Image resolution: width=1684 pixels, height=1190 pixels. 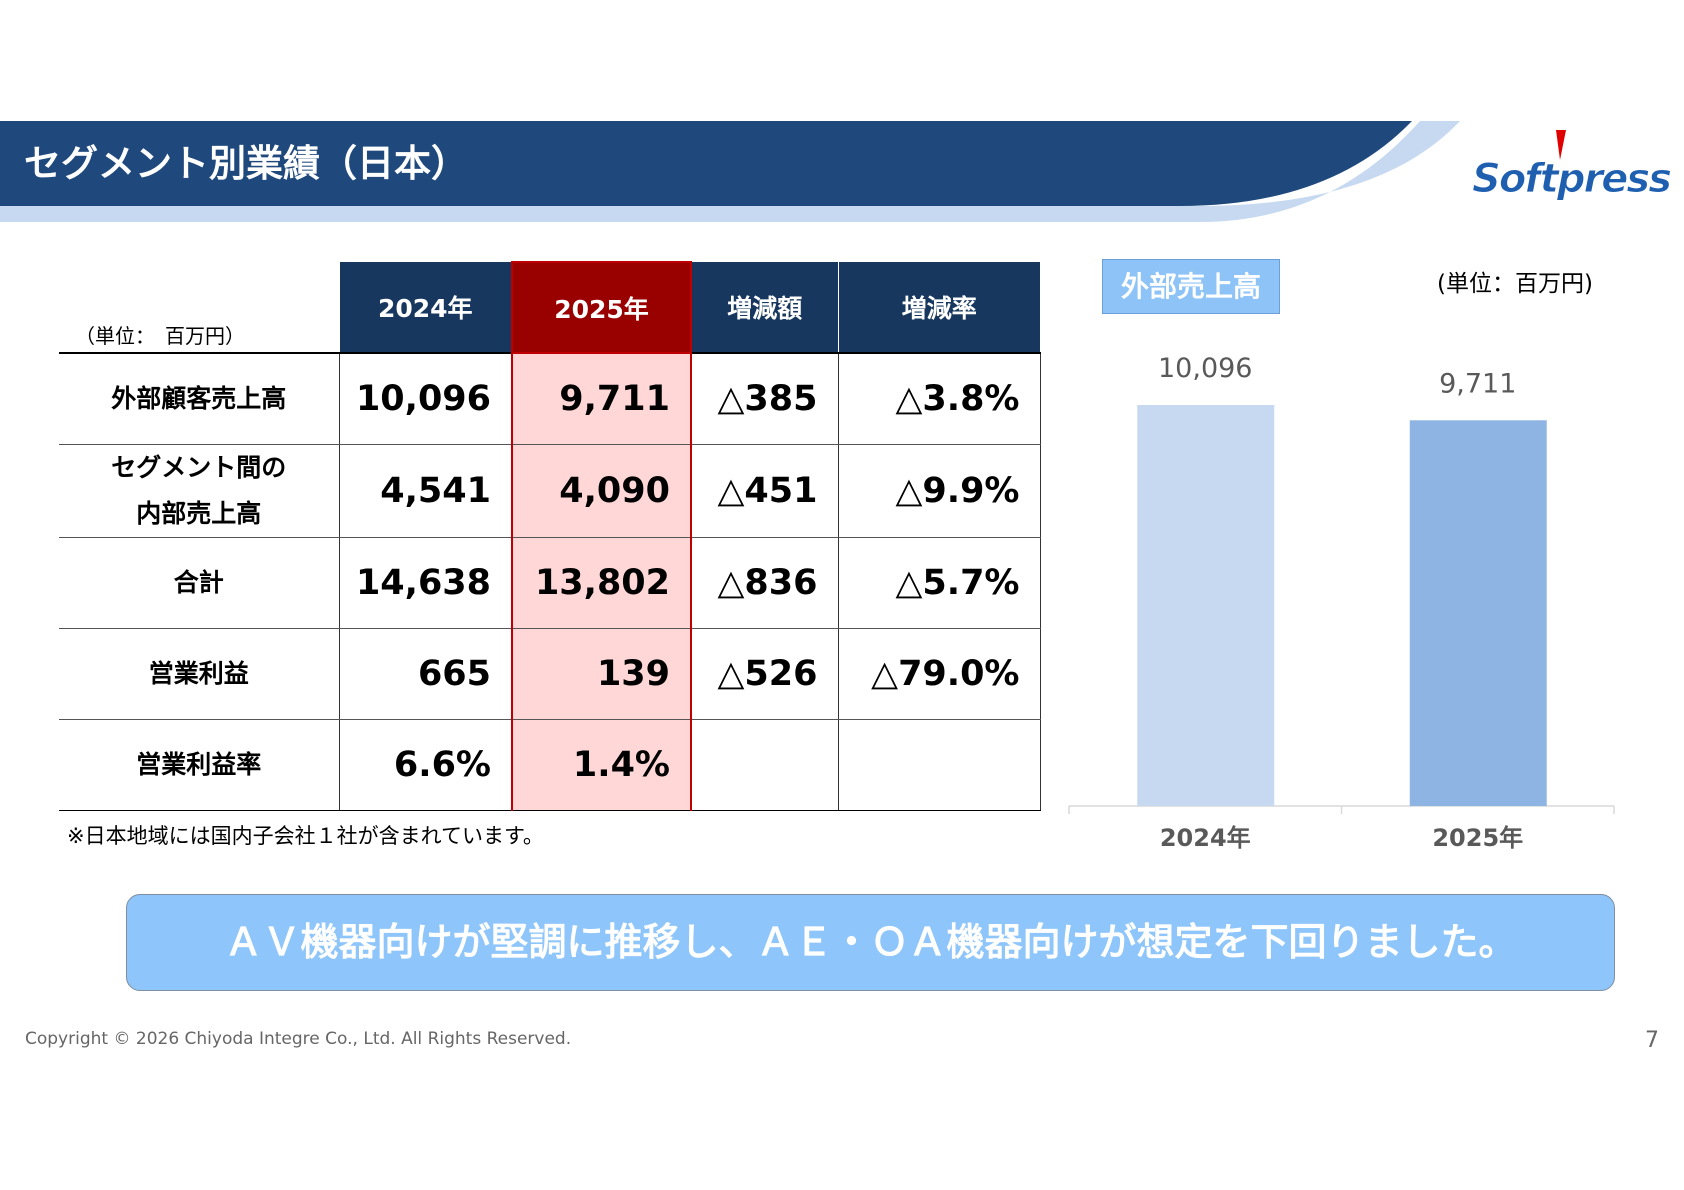 I want to click on table-note: ※日本地域には国内子会社１社が含まれています。, so click(x=305, y=836).